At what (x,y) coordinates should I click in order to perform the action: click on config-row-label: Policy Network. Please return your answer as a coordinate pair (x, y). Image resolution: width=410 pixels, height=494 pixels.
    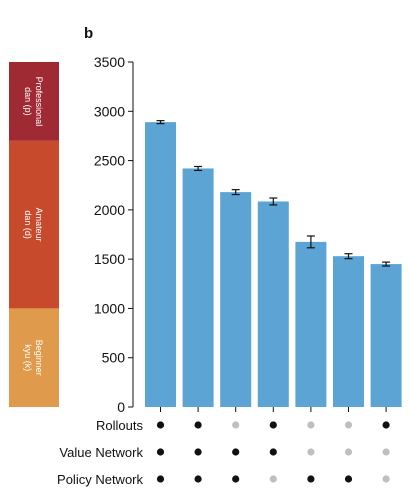
    Looking at the image, I should click on (100, 479).